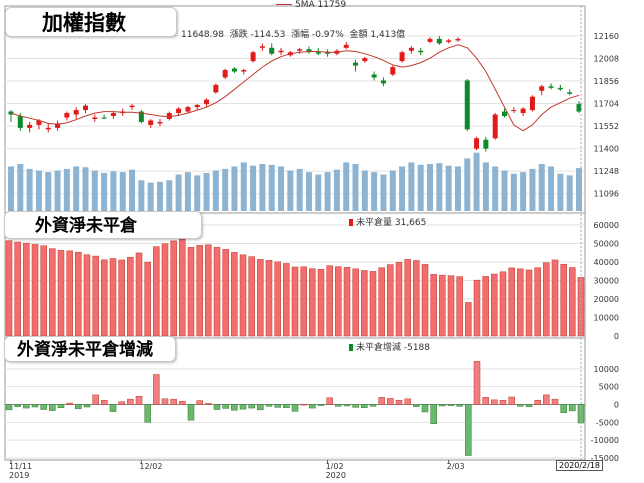  What do you see at coordinates (456, 466) in the screenshot?
I see `x-tick-label: 2/03` at bounding box center [456, 466].